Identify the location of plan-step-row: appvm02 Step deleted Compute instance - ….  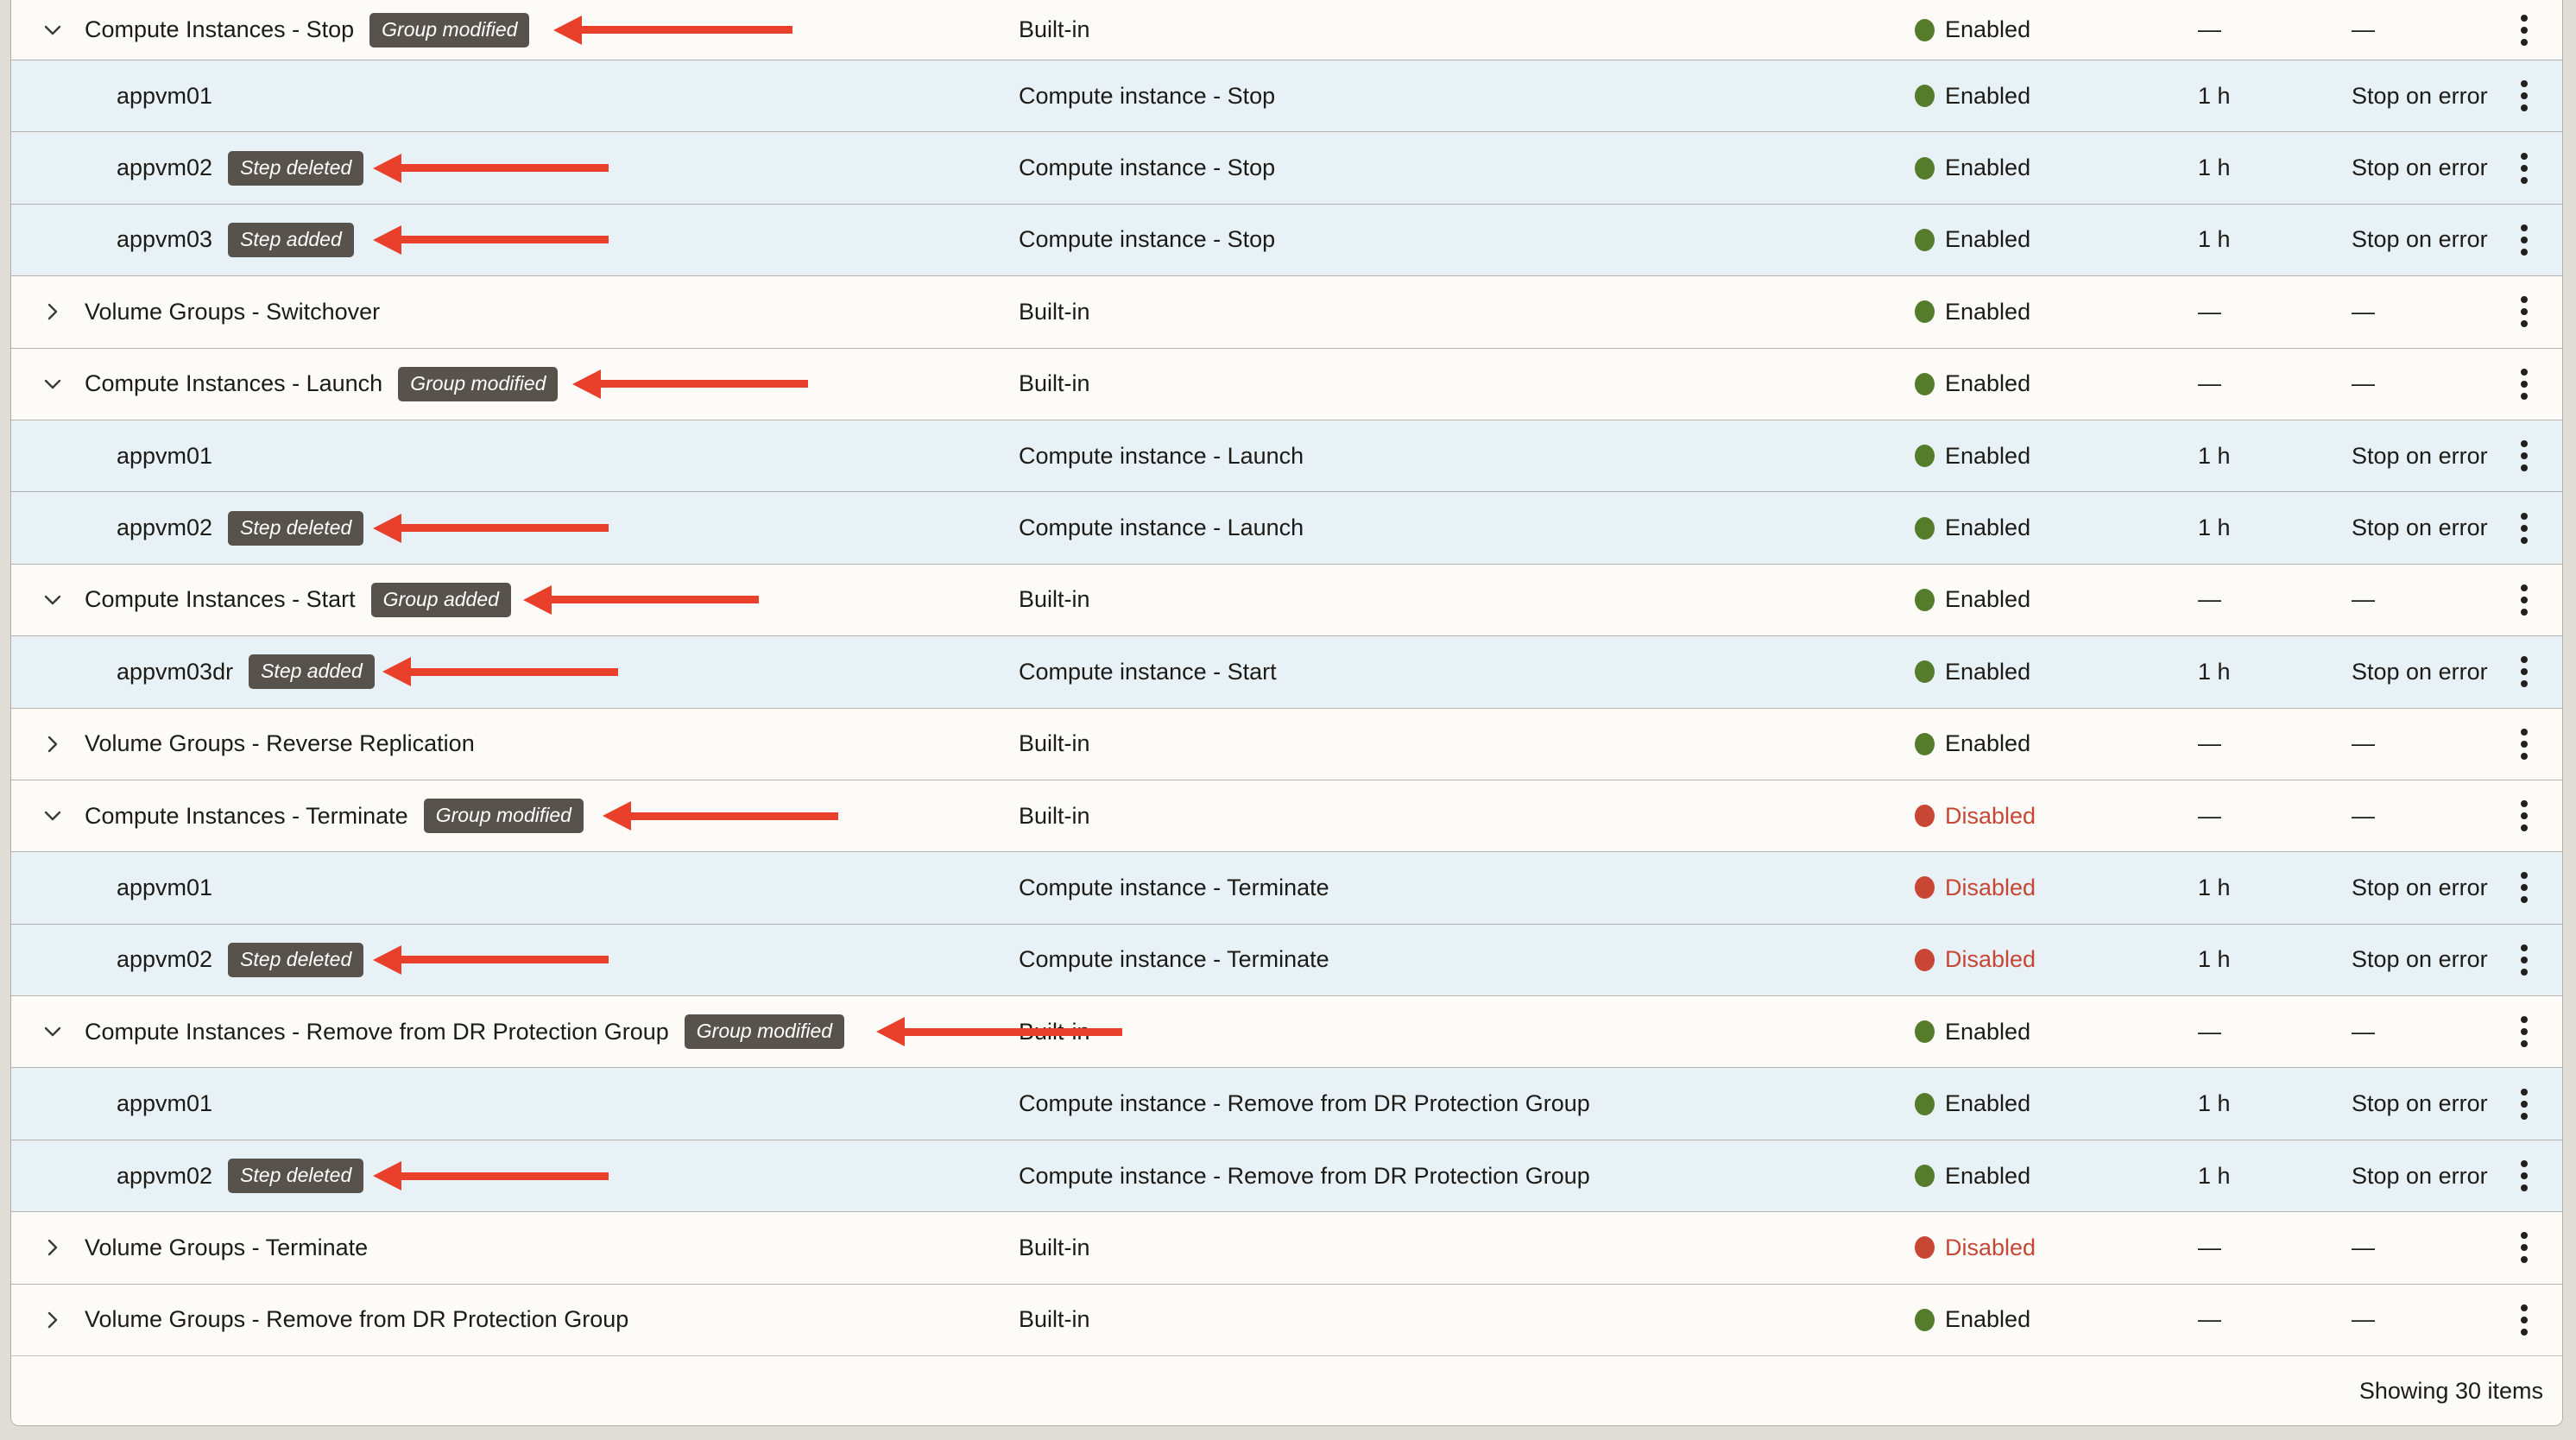
(1286, 168).